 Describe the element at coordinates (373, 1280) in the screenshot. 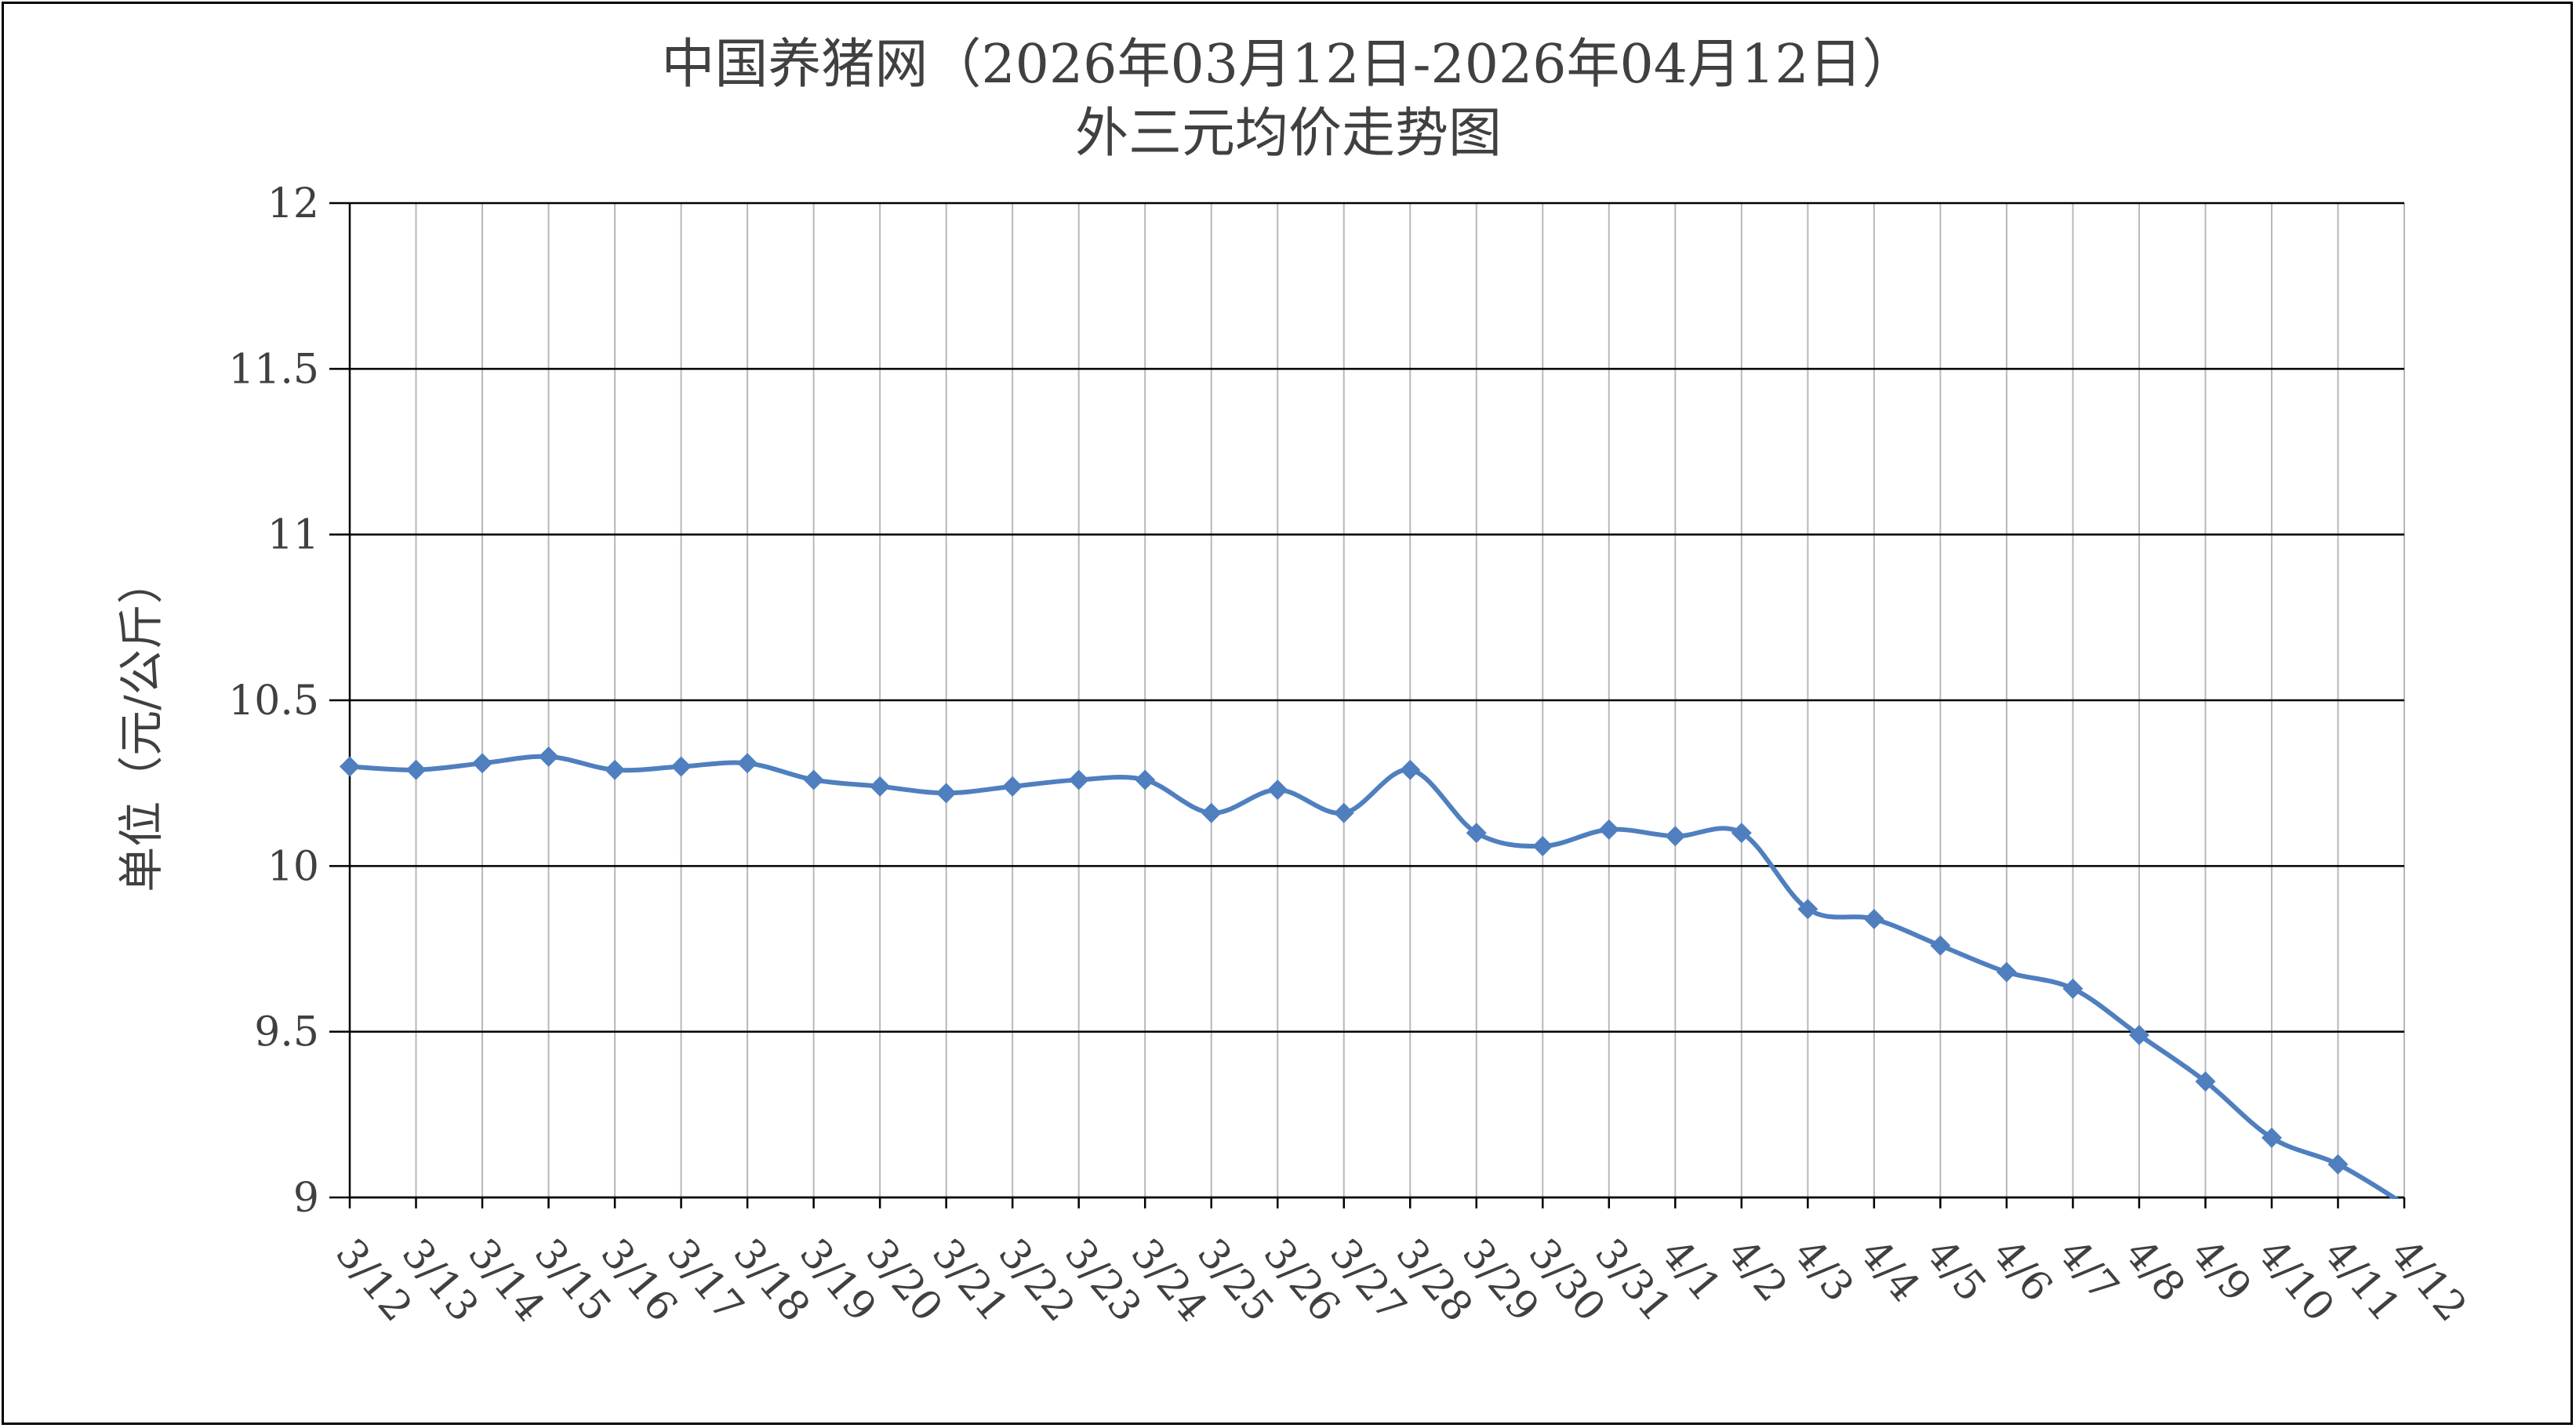

I see `x-tick-label: 3/12` at that location.